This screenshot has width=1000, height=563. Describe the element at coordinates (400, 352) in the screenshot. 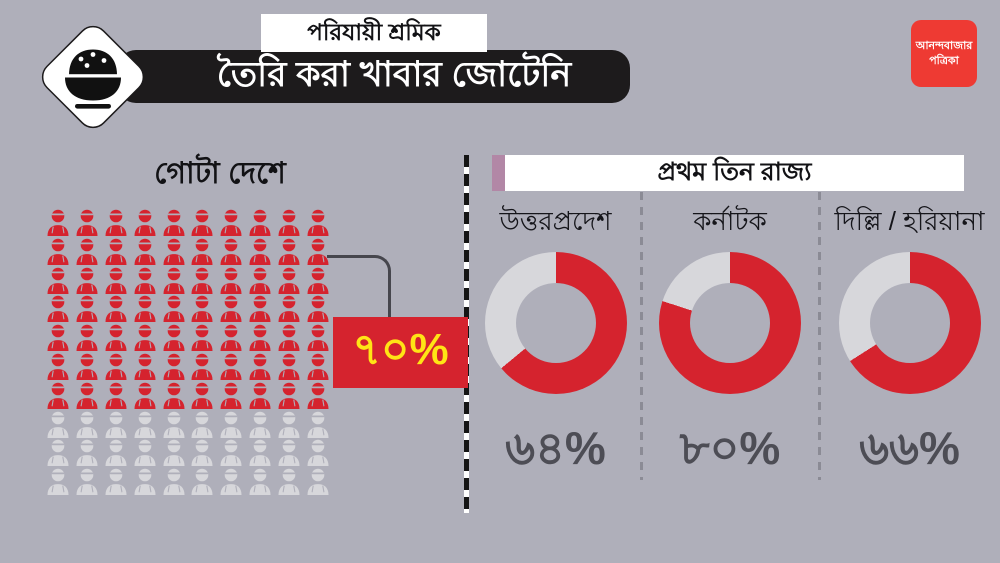

I see `callout-percentage-box: ৭০%` at that location.